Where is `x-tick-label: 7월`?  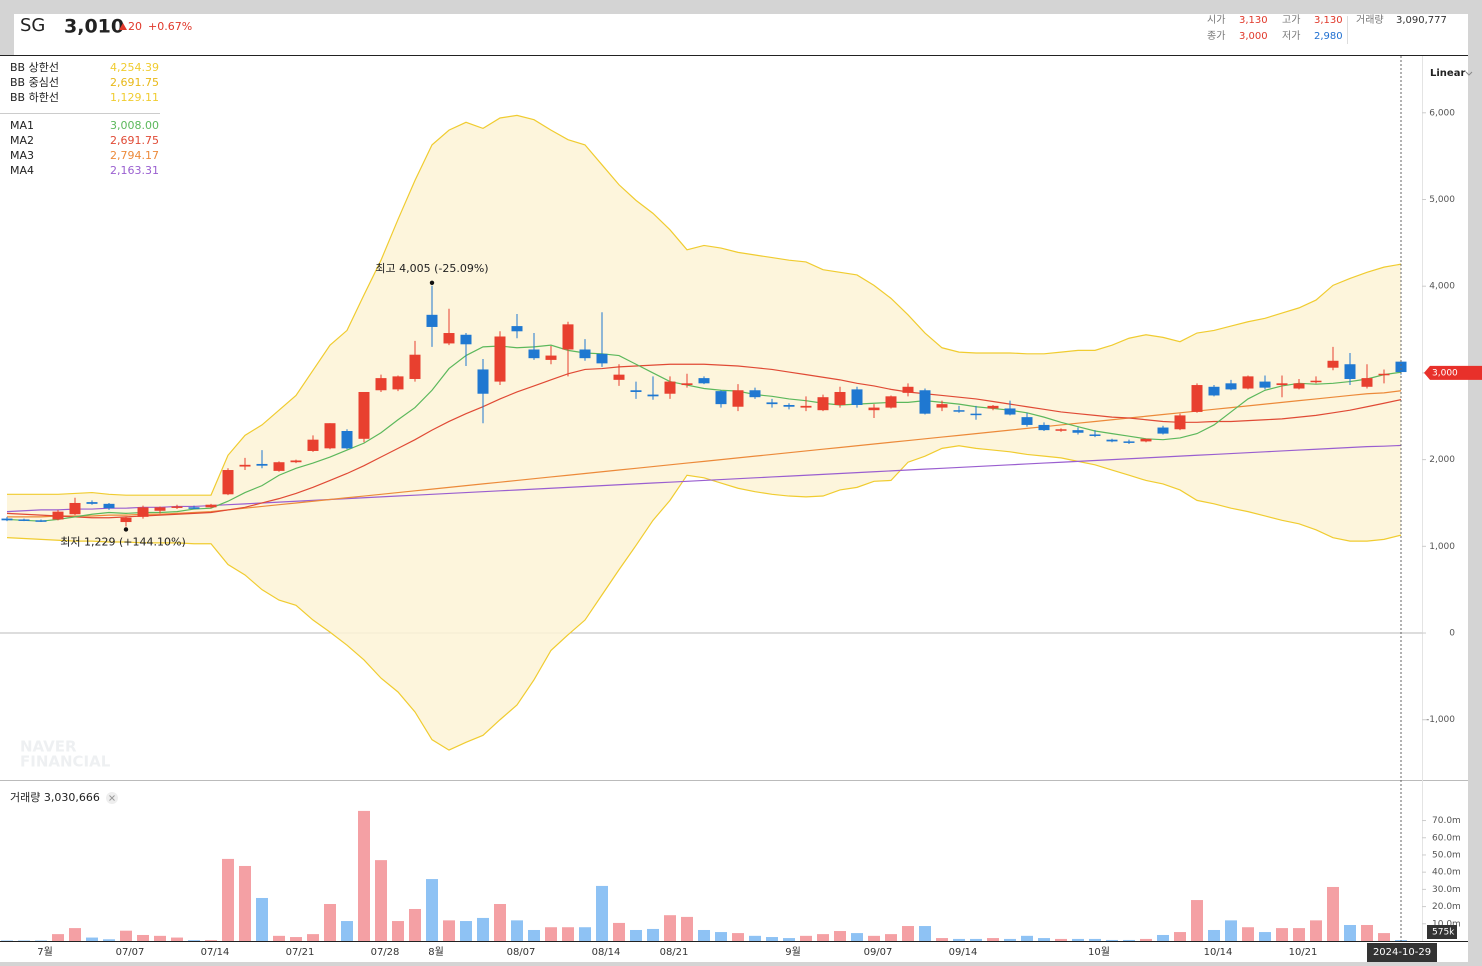 x-tick-label: 7월 is located at coordinates (45, 952).